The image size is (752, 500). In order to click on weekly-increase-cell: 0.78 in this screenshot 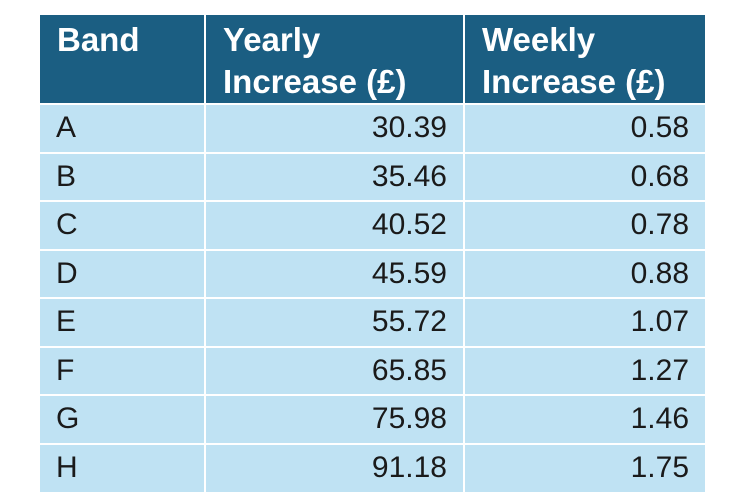, I will do `click(584, 225)`.